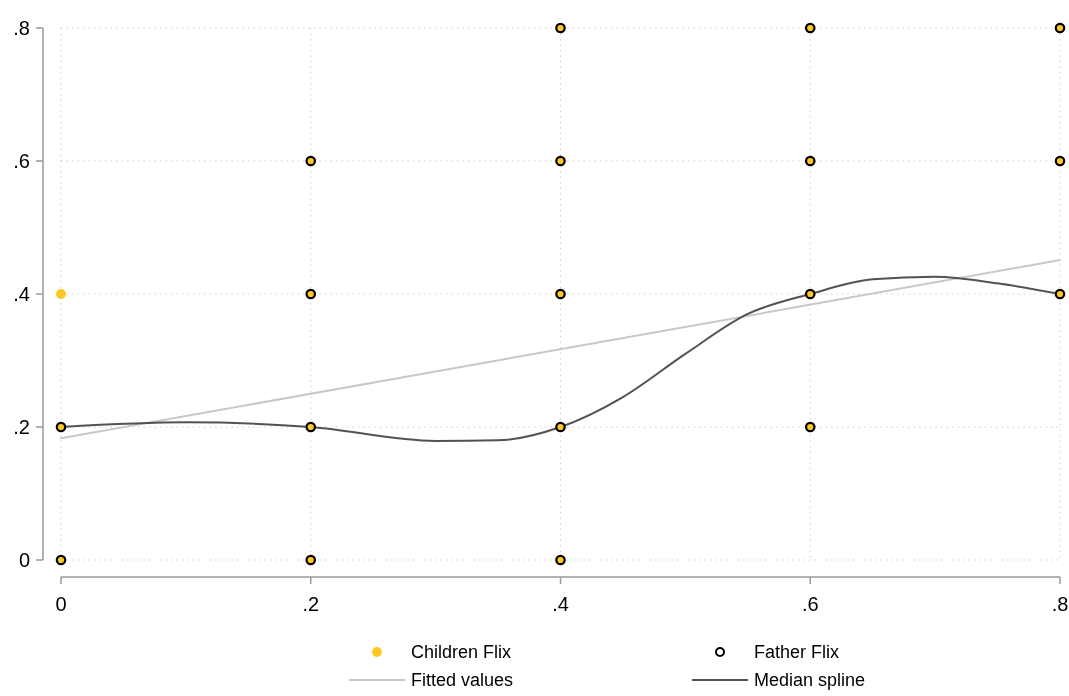  I want to click on legend-label: Children Flix, so click(461, 652).